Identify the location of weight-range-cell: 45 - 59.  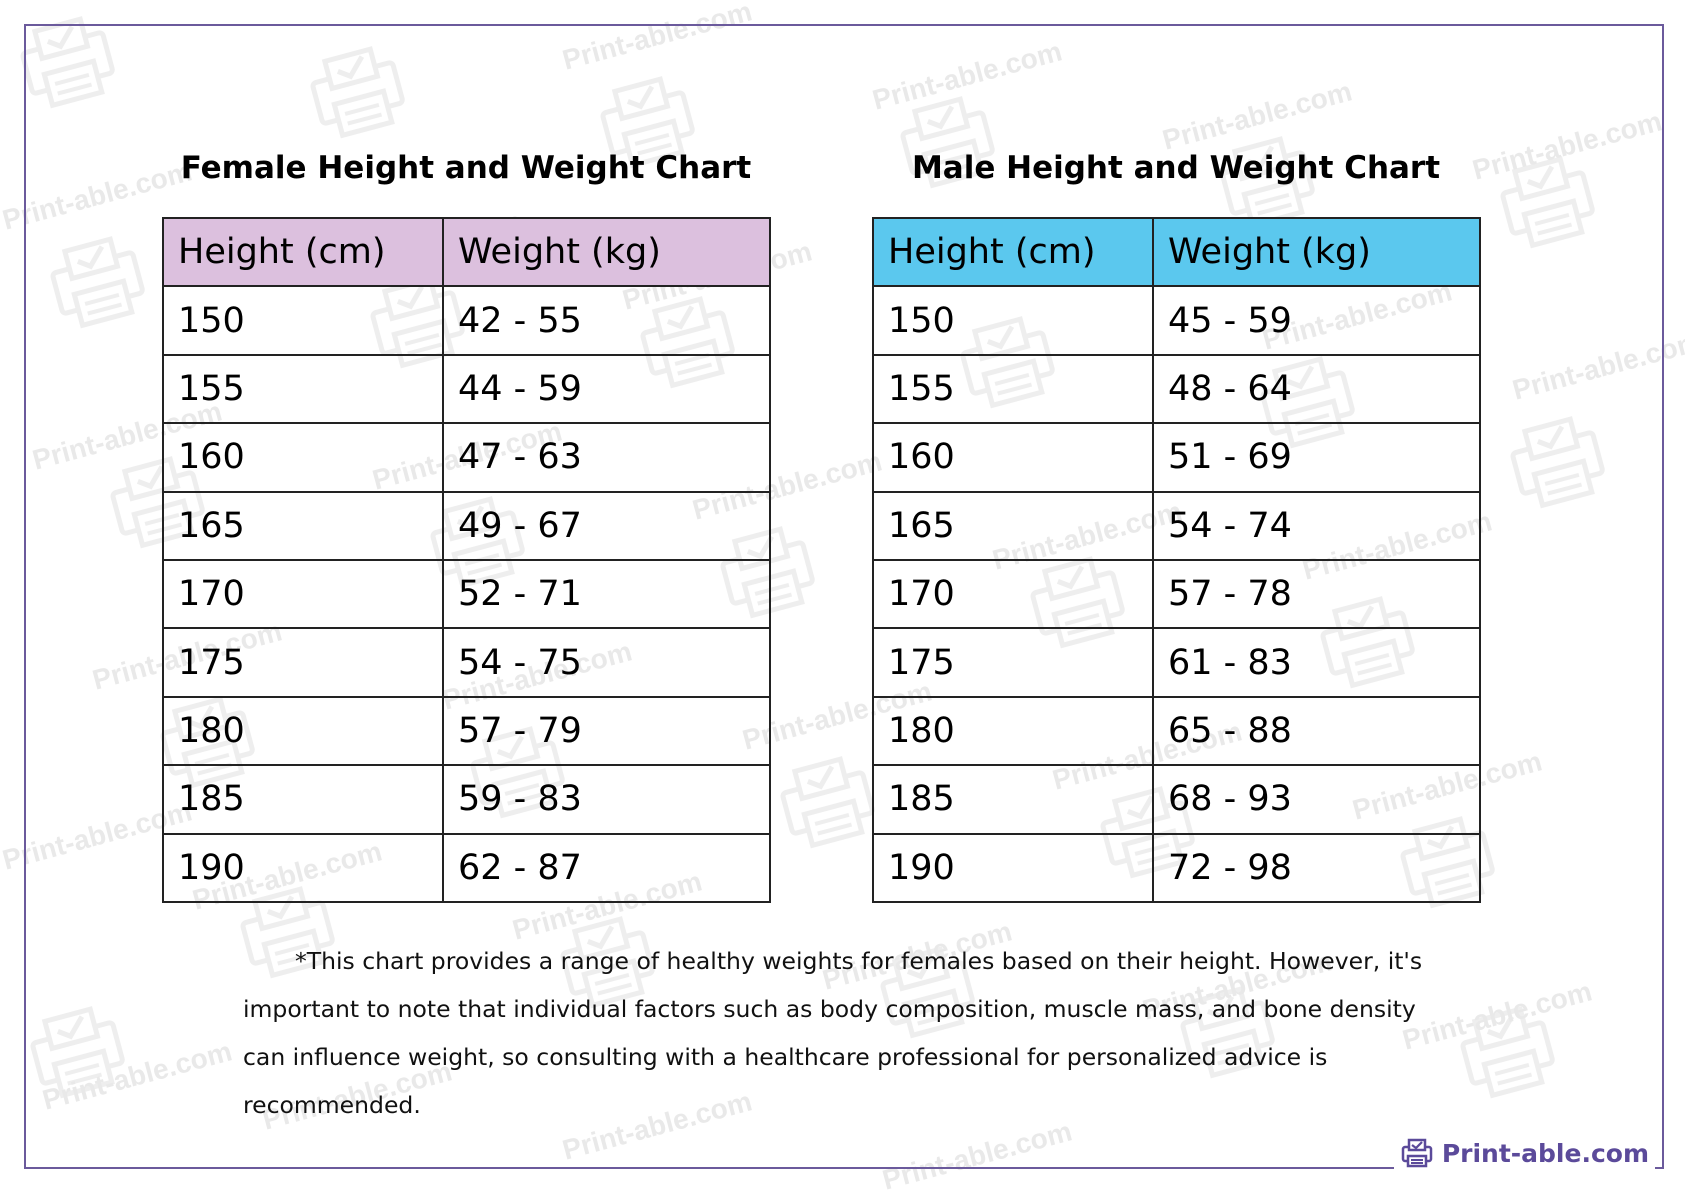
(1316, 320).